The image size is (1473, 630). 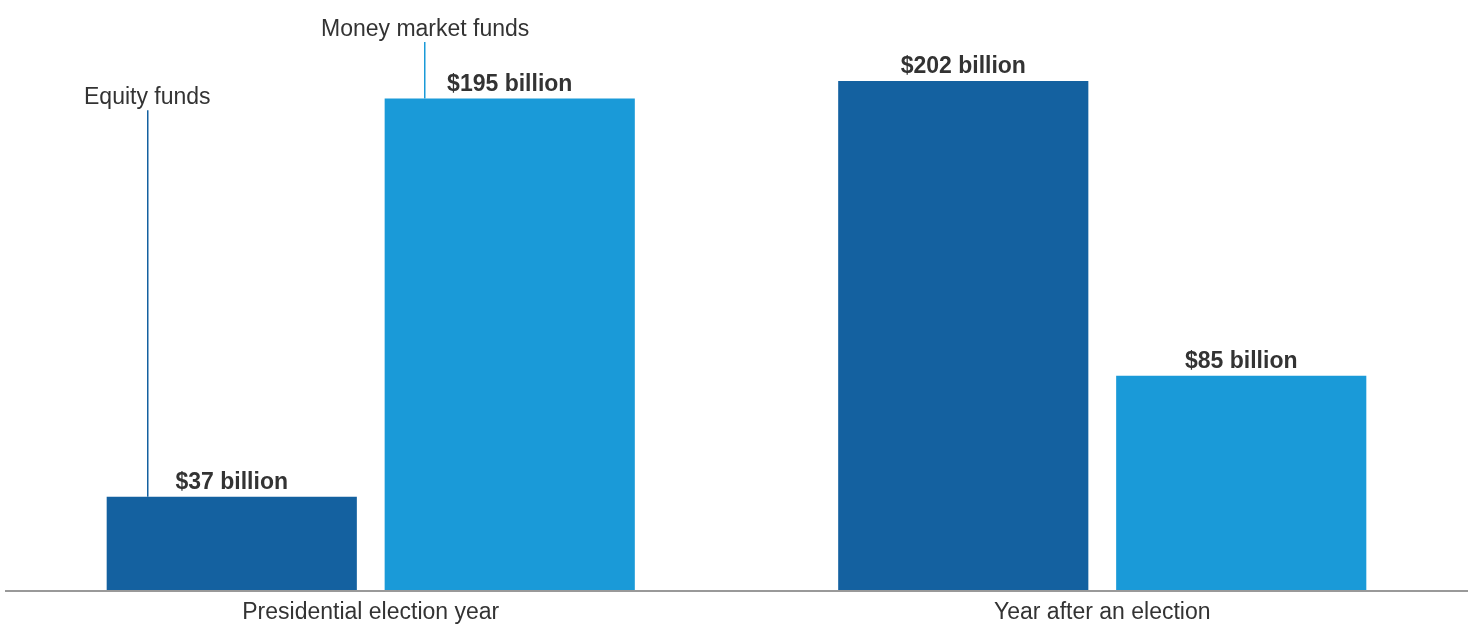 What do you see at coordinates (510, 82) in the screenshot?
I see `data-label: $195 billion` at bounding box center [510, 82].